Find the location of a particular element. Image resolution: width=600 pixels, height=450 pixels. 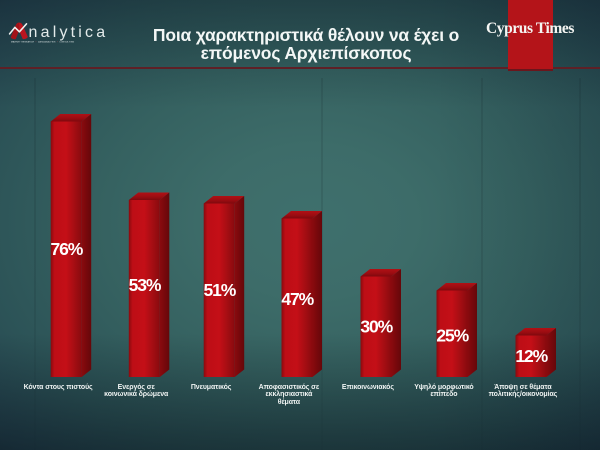

svg-text: 12% is located at coordinates (531, 356).